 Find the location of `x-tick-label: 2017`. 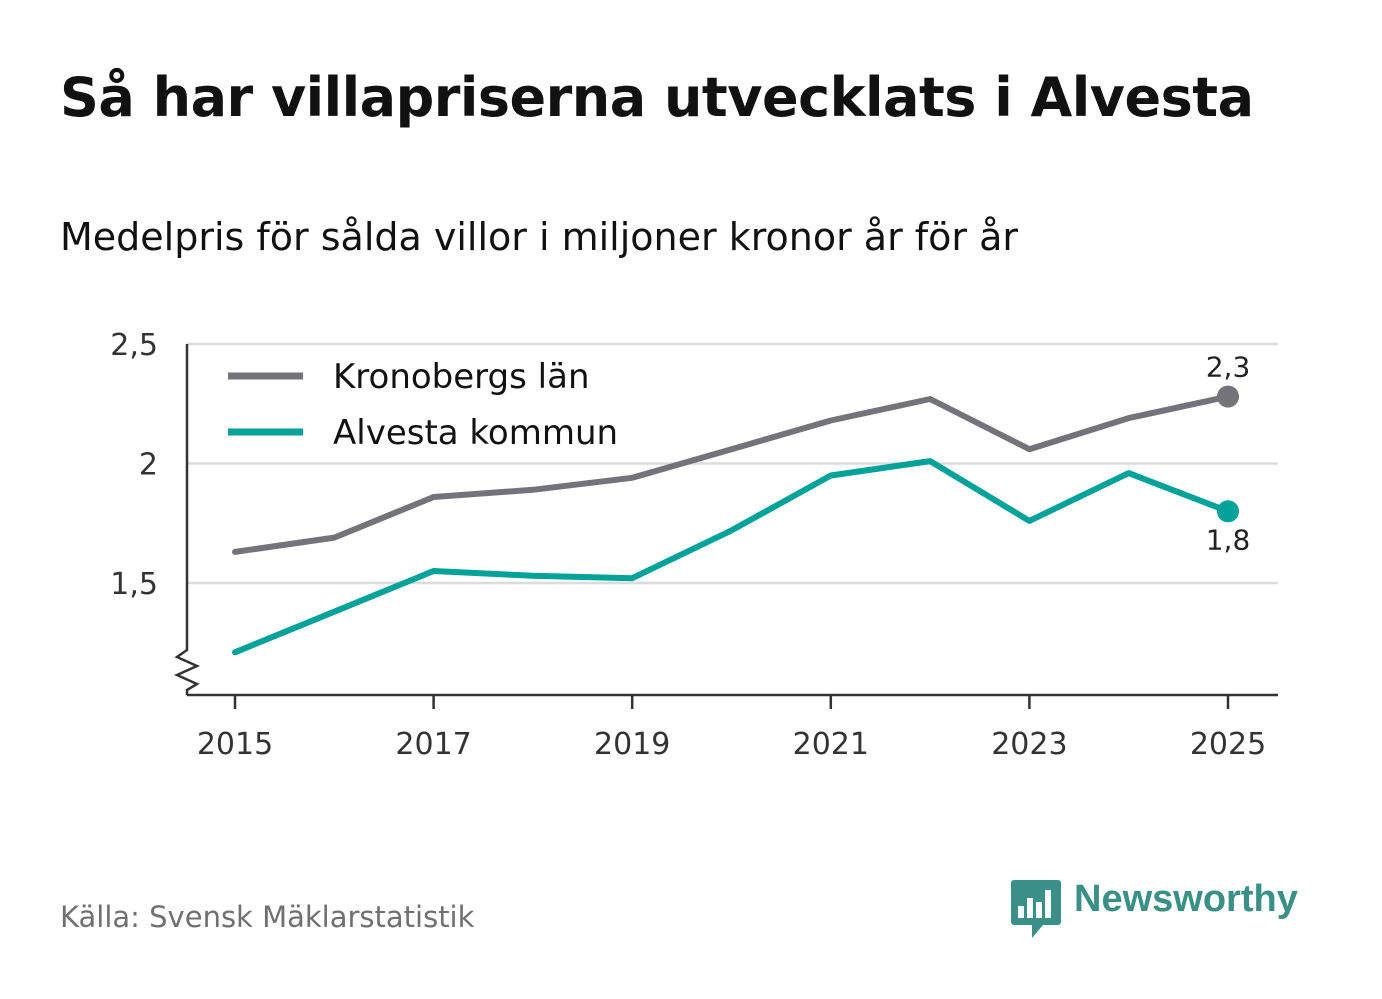

x-tick-label: 2017 is located at coordinates (433, 744).